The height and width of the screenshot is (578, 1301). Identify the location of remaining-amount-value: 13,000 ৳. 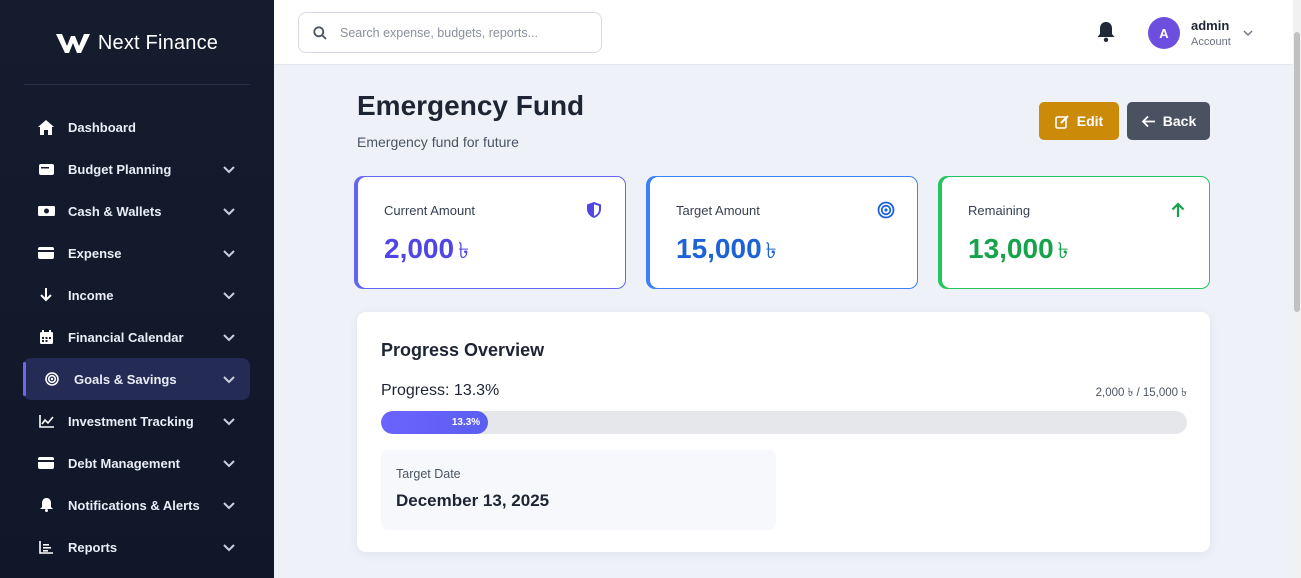
(1018, 248).